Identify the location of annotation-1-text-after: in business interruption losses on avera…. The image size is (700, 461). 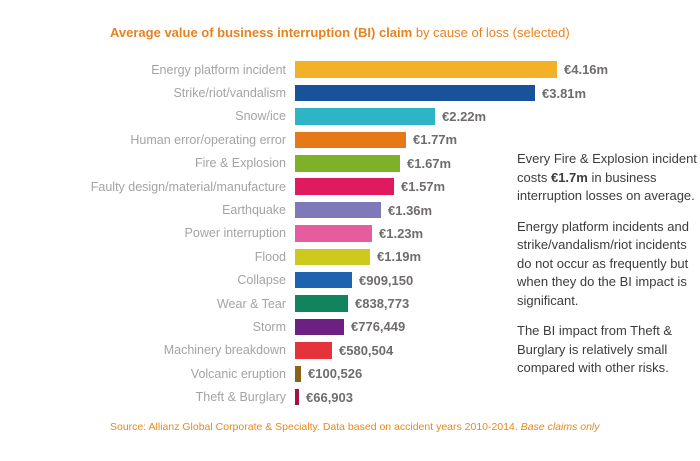
(606, 186).